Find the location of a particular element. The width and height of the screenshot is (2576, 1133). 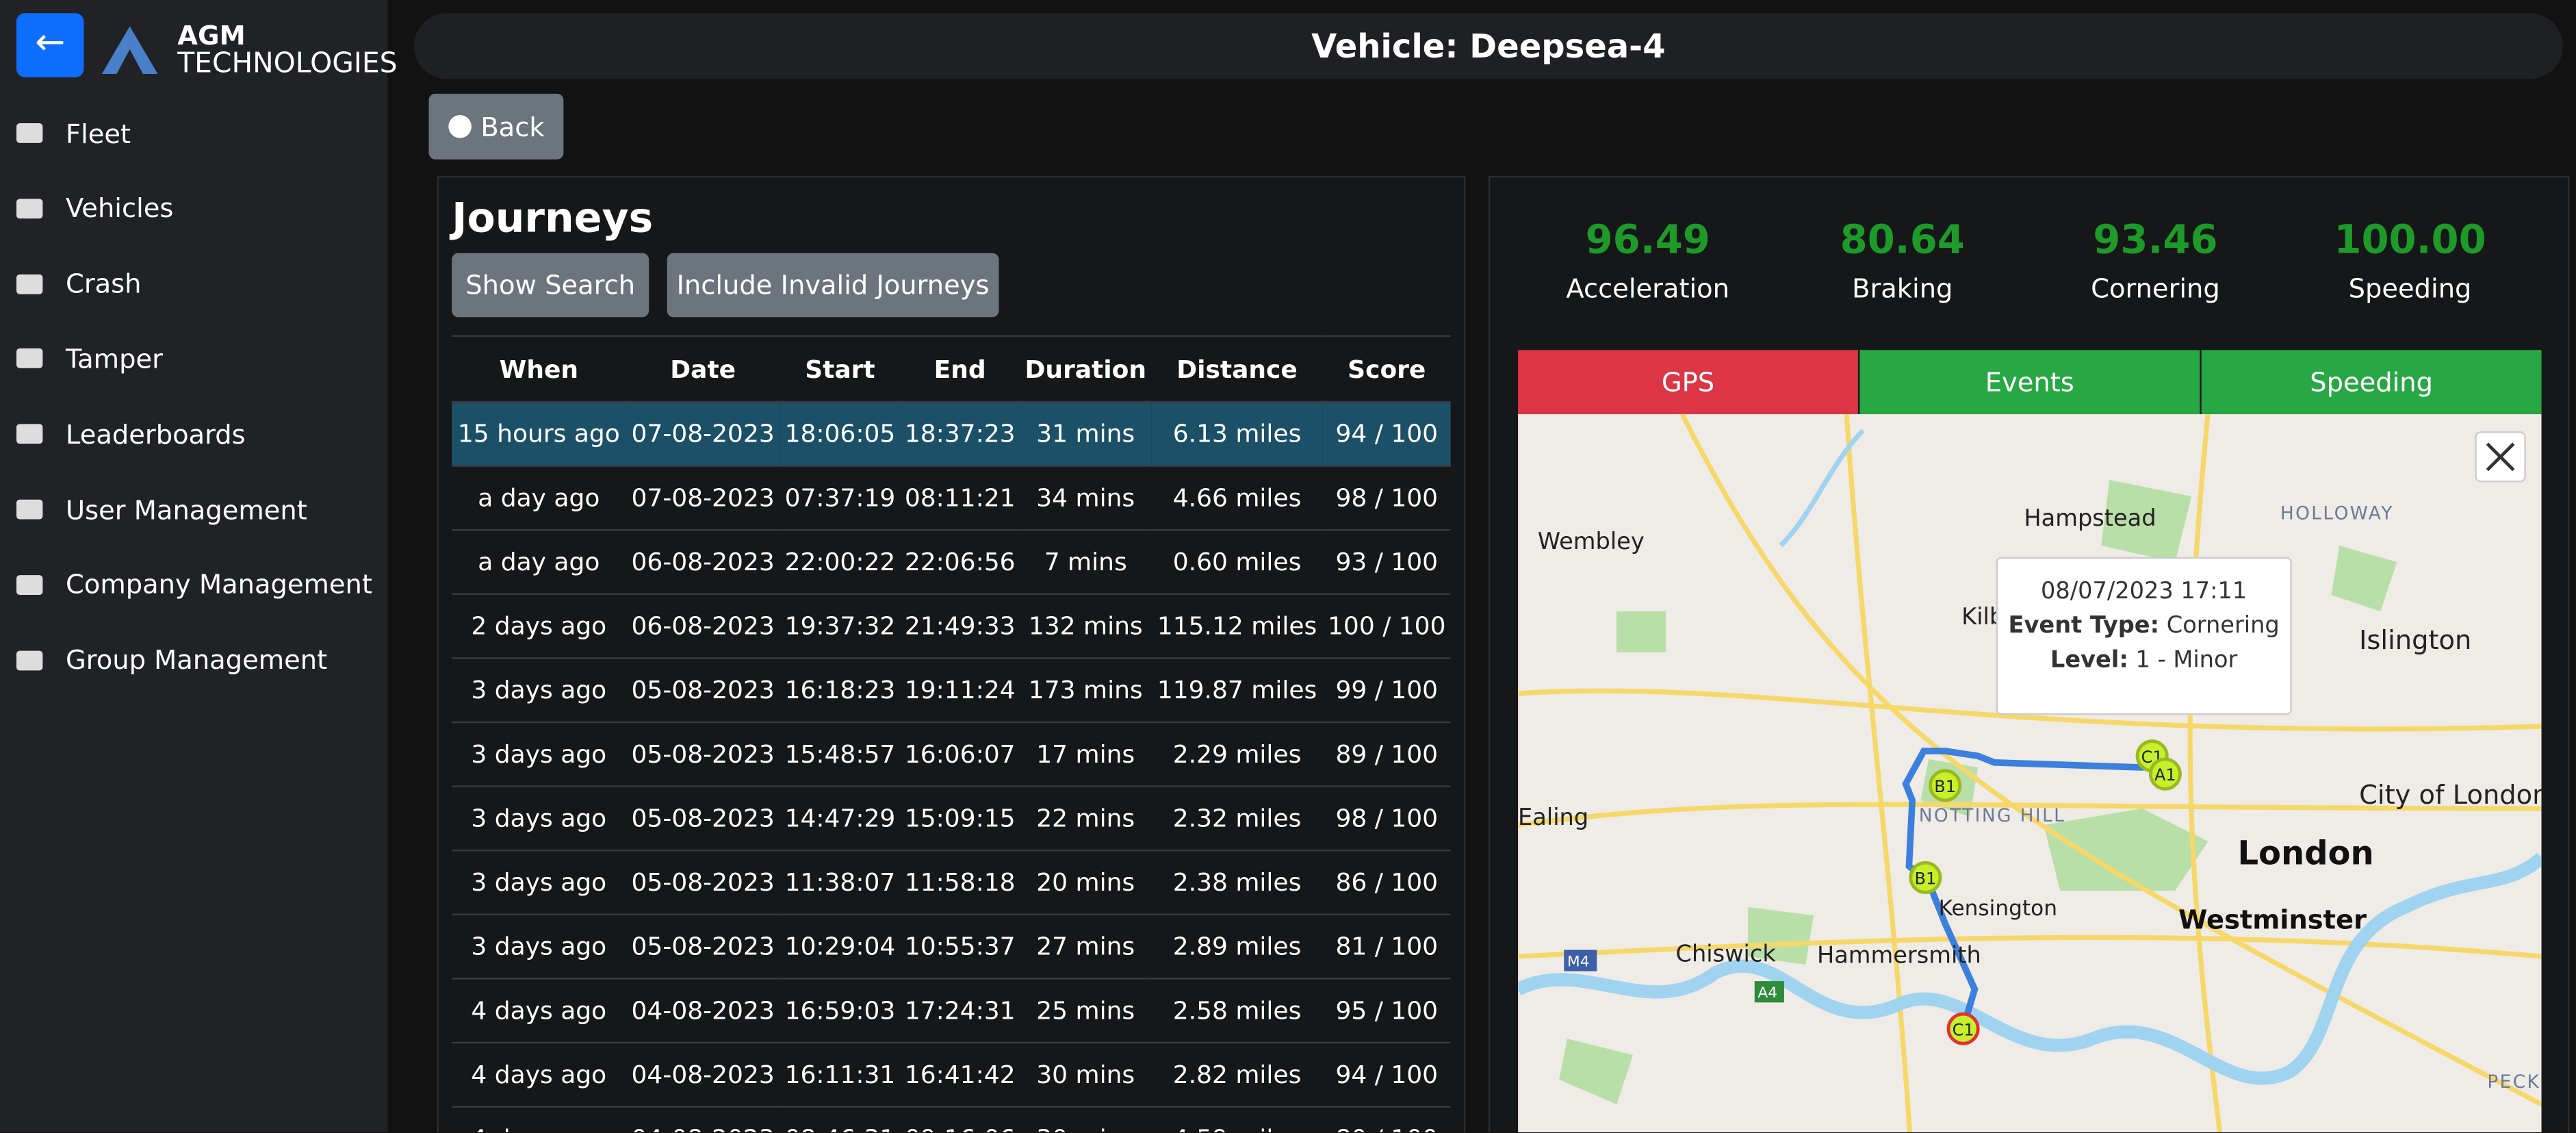

cell: 15:09:15 is located at coordinates (960, 819).